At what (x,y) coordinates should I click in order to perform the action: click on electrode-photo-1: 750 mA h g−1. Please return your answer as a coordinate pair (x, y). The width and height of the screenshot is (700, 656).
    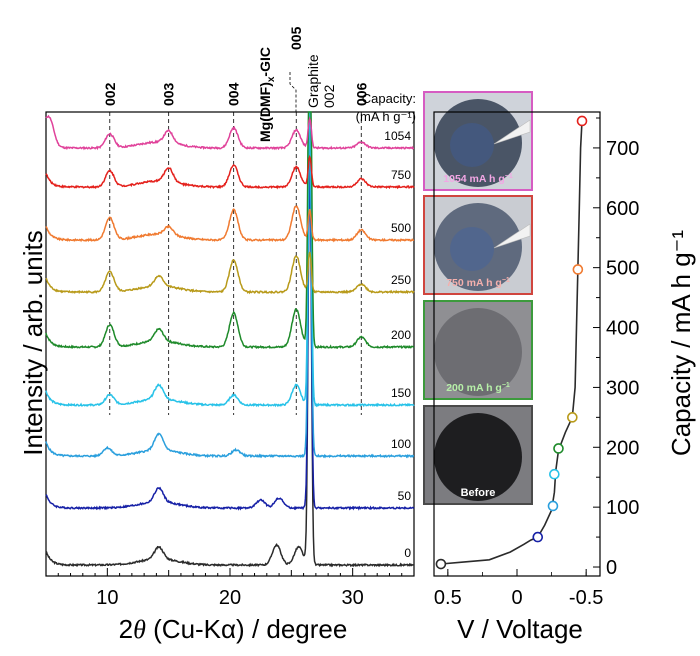
    Looking at the image, I should click on (478, 245).